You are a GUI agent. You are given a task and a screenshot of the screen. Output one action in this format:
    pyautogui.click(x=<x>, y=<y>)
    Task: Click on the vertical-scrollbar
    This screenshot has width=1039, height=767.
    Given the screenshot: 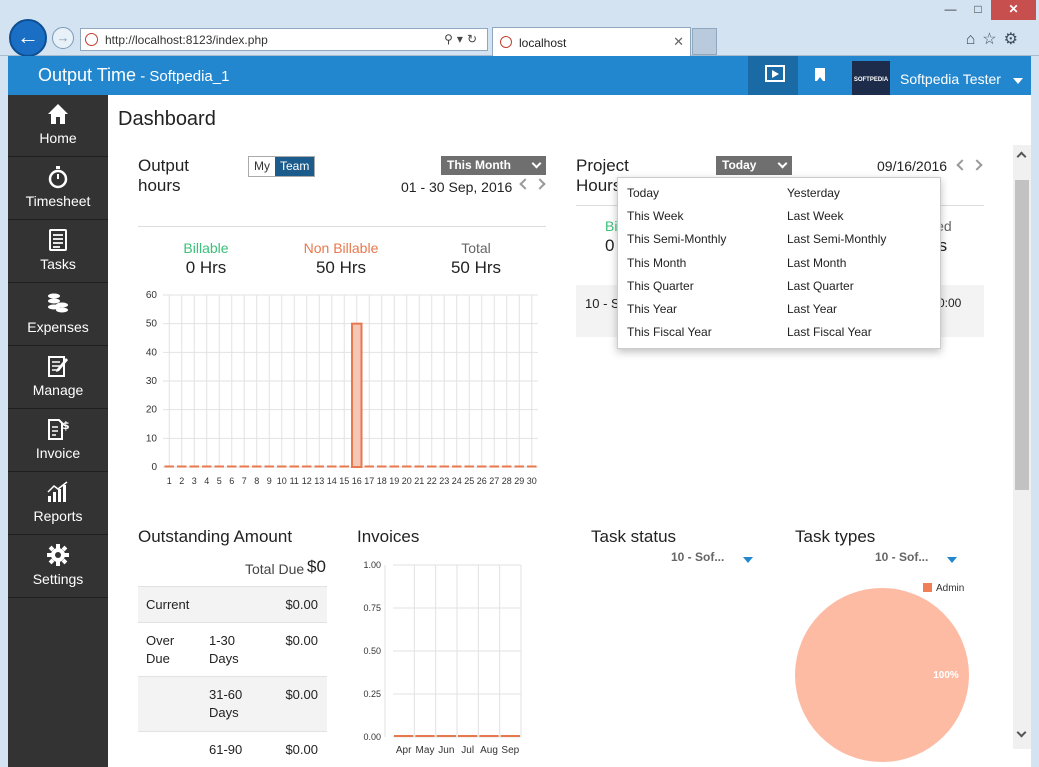 What is the action you would take?
    pyautogui.click(x=1022, y=447)
    